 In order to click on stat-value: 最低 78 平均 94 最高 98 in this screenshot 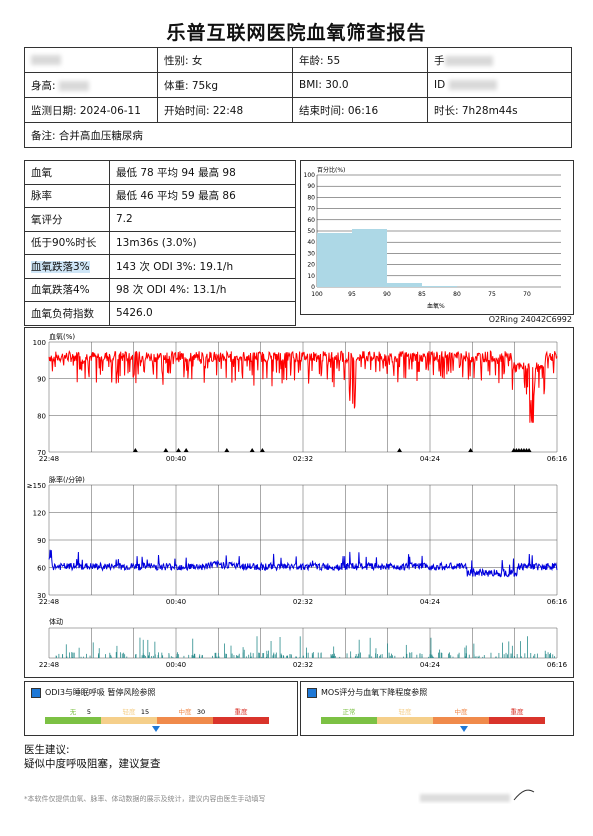, I will do `click(202, 172)`.